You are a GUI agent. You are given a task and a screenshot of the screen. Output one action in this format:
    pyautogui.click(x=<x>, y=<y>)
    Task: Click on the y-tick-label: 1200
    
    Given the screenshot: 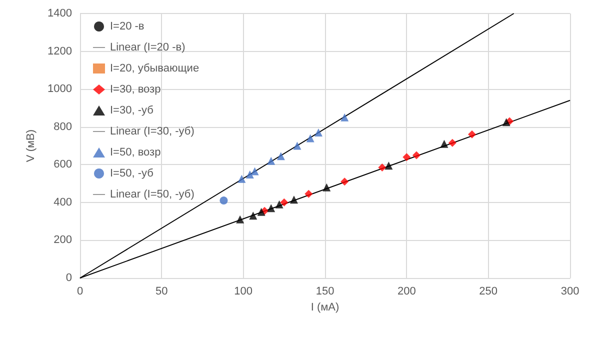 What is the action you would take?
    pyautogui.click(x=60, y=51)
    